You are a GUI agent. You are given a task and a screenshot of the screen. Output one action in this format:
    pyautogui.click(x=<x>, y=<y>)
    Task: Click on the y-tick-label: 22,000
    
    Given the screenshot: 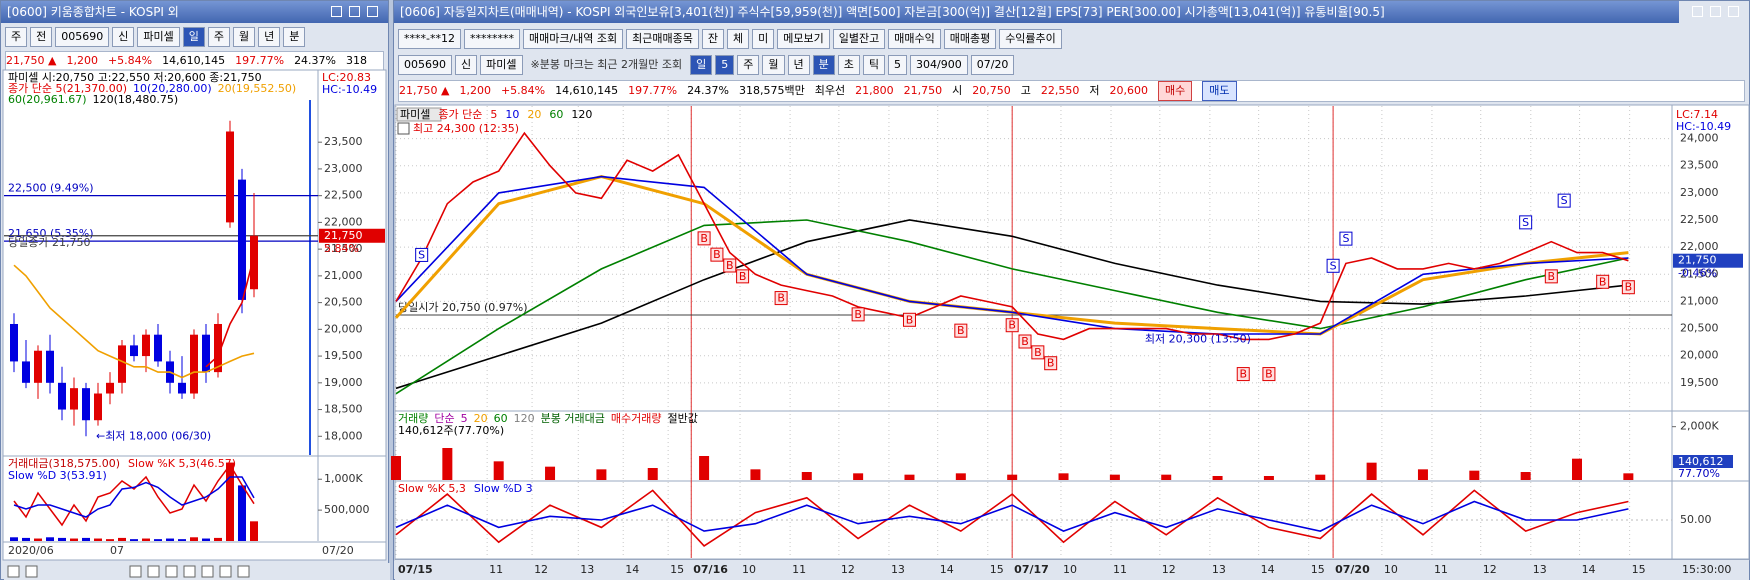 What is the action you would take?
    pyautogui.click(x=343, y=221)
    